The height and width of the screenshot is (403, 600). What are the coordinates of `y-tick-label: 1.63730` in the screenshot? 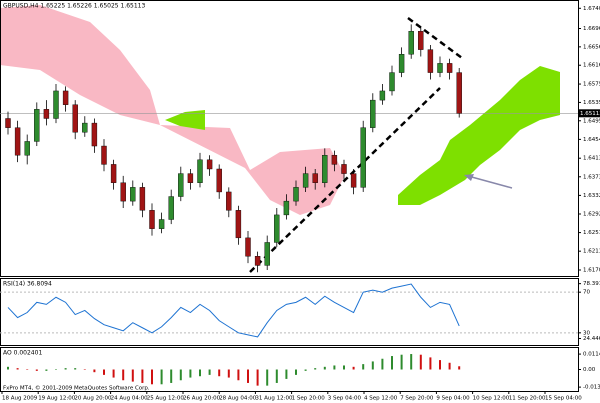 It's located at (591, 177).